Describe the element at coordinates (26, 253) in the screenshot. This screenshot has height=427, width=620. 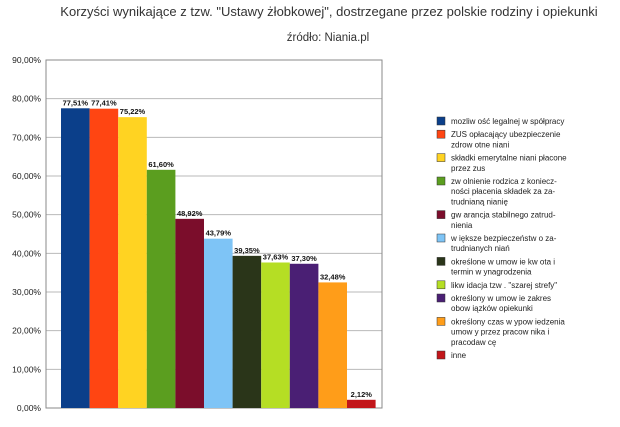
I see `y-tick-label: 40,00%` at that location.